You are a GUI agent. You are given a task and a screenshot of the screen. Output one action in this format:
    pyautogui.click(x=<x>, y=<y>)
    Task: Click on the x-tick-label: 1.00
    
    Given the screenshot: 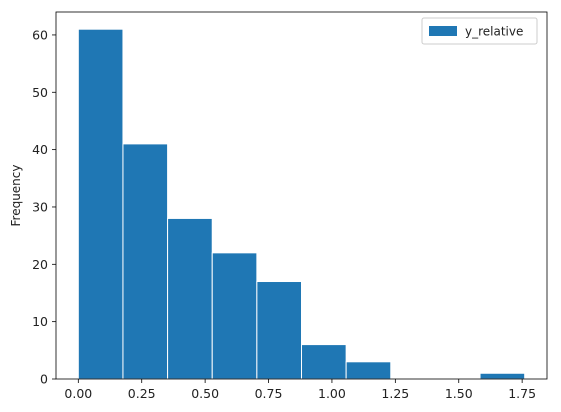 What is the action you would take?
    pyautogui.click(x=332, y=393)
    